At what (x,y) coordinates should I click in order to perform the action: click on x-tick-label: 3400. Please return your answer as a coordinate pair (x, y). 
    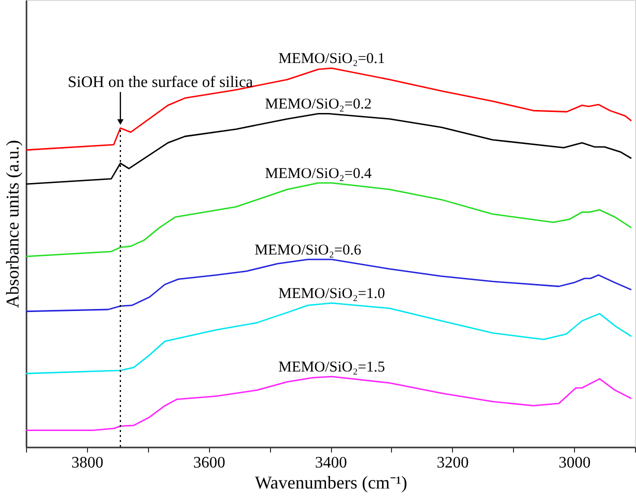
    Looking at the image, I should click on (331, 463).